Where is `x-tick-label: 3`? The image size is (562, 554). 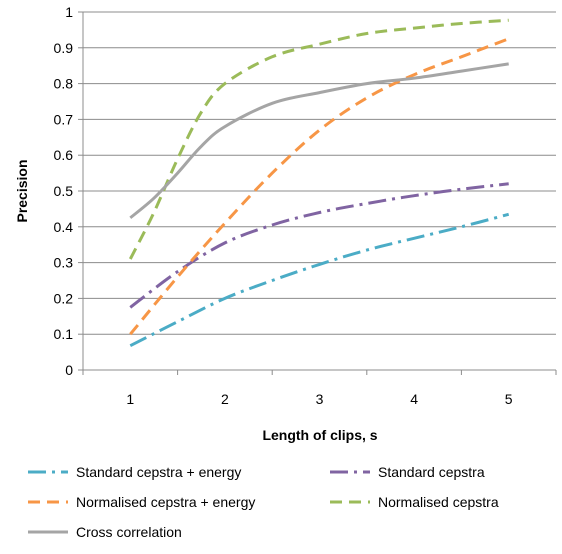 x-tick-label: 3 is located at coordinates (320, 399).